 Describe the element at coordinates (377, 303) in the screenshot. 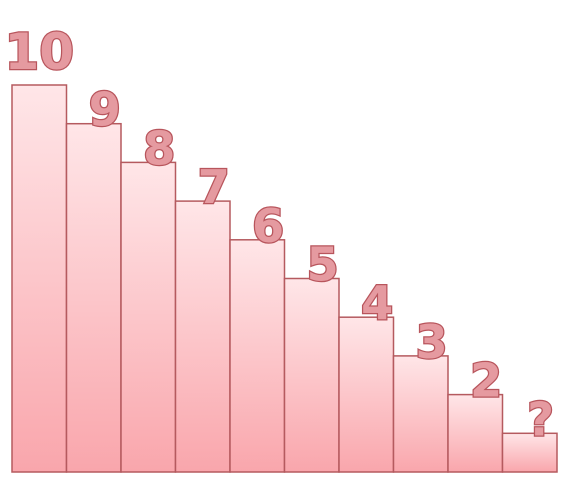

I see `data-label-7: 4` at that location.